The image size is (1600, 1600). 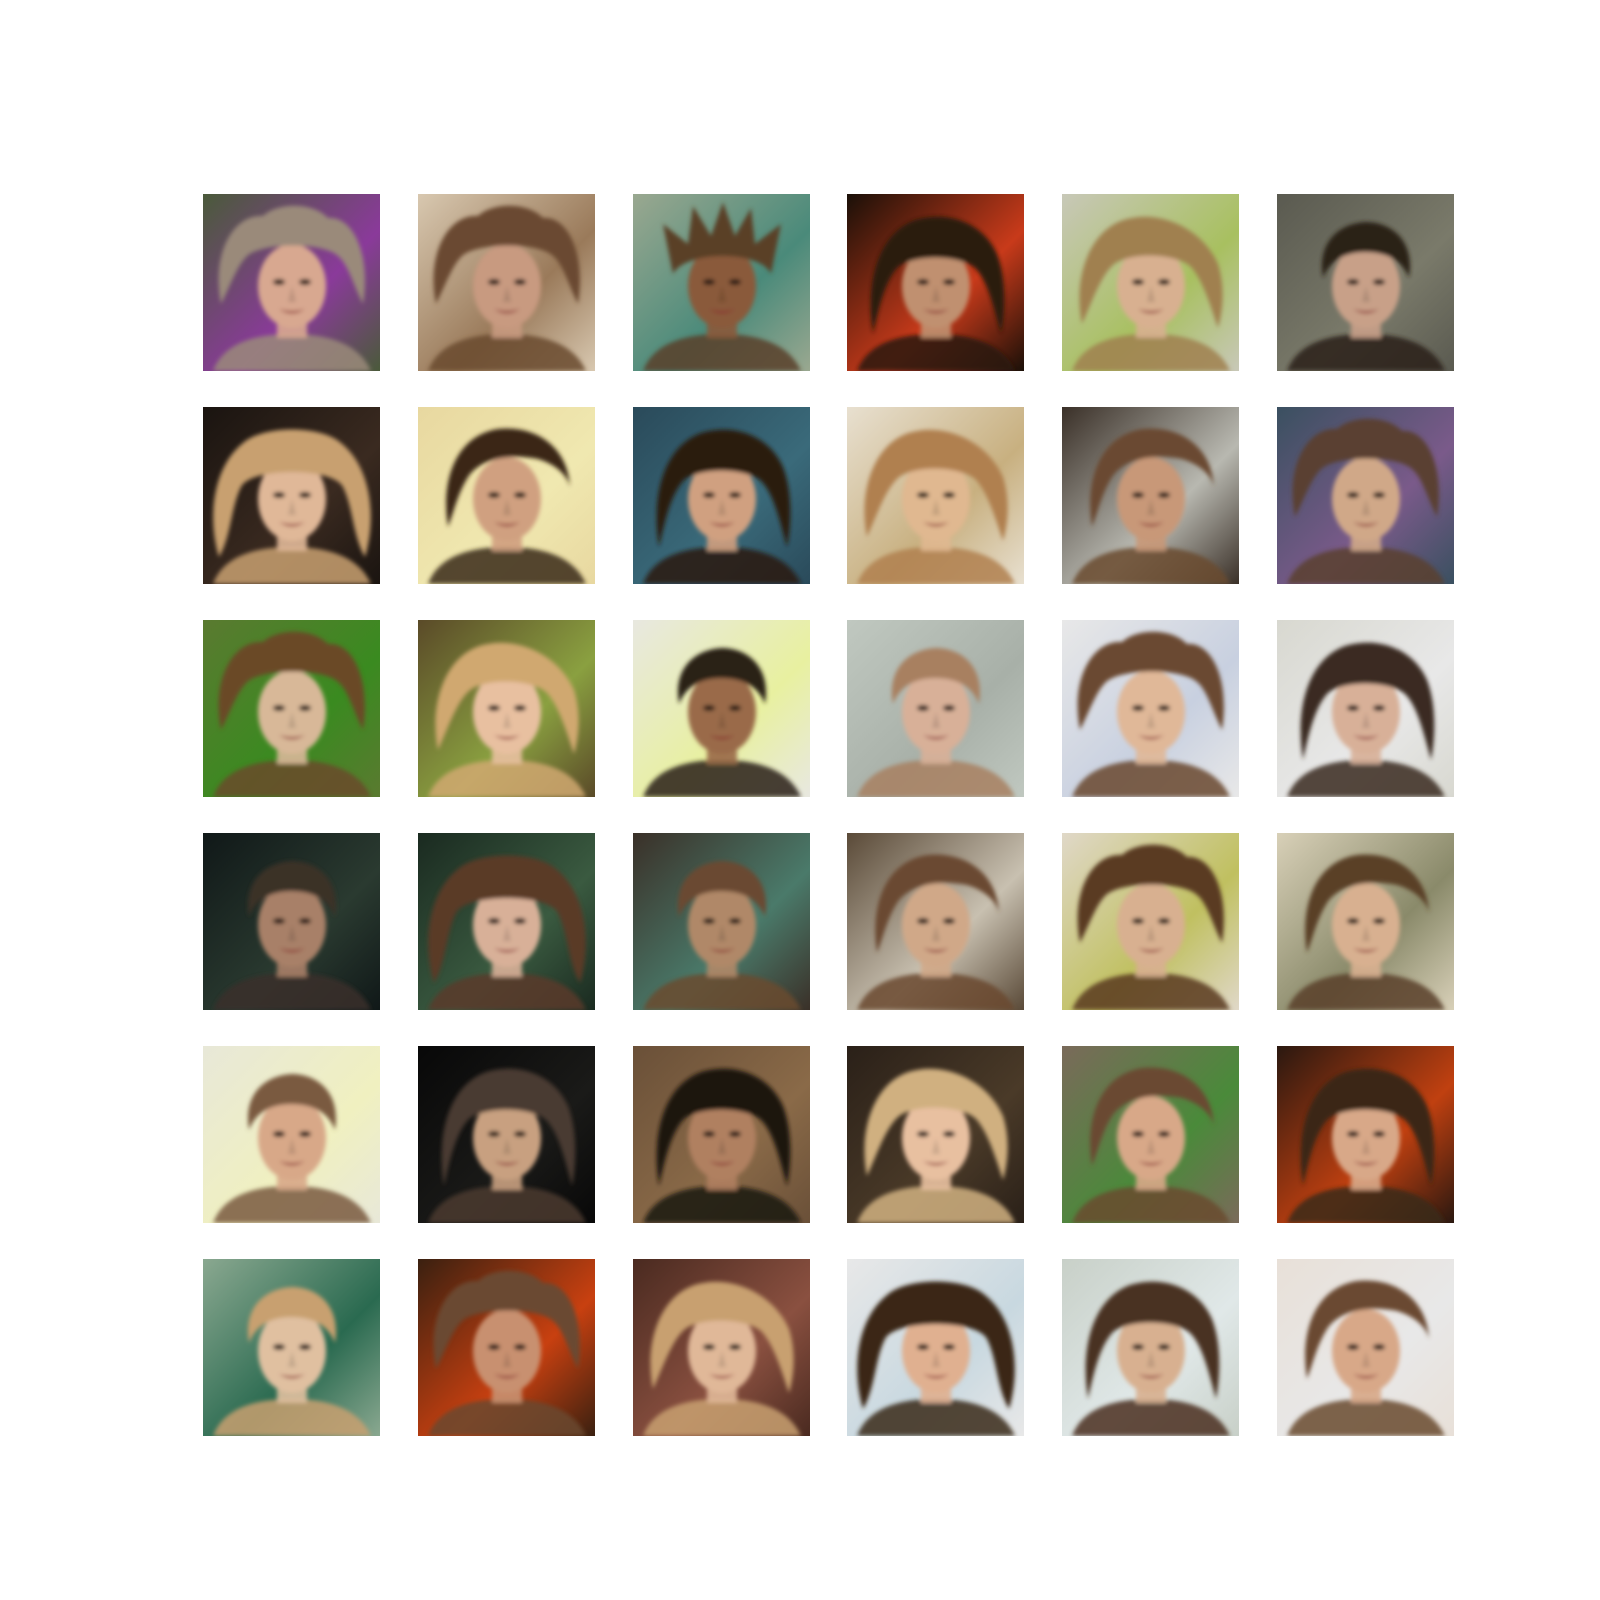 I want to click on face-tile-r6c1, so click(x=291, y=1347).